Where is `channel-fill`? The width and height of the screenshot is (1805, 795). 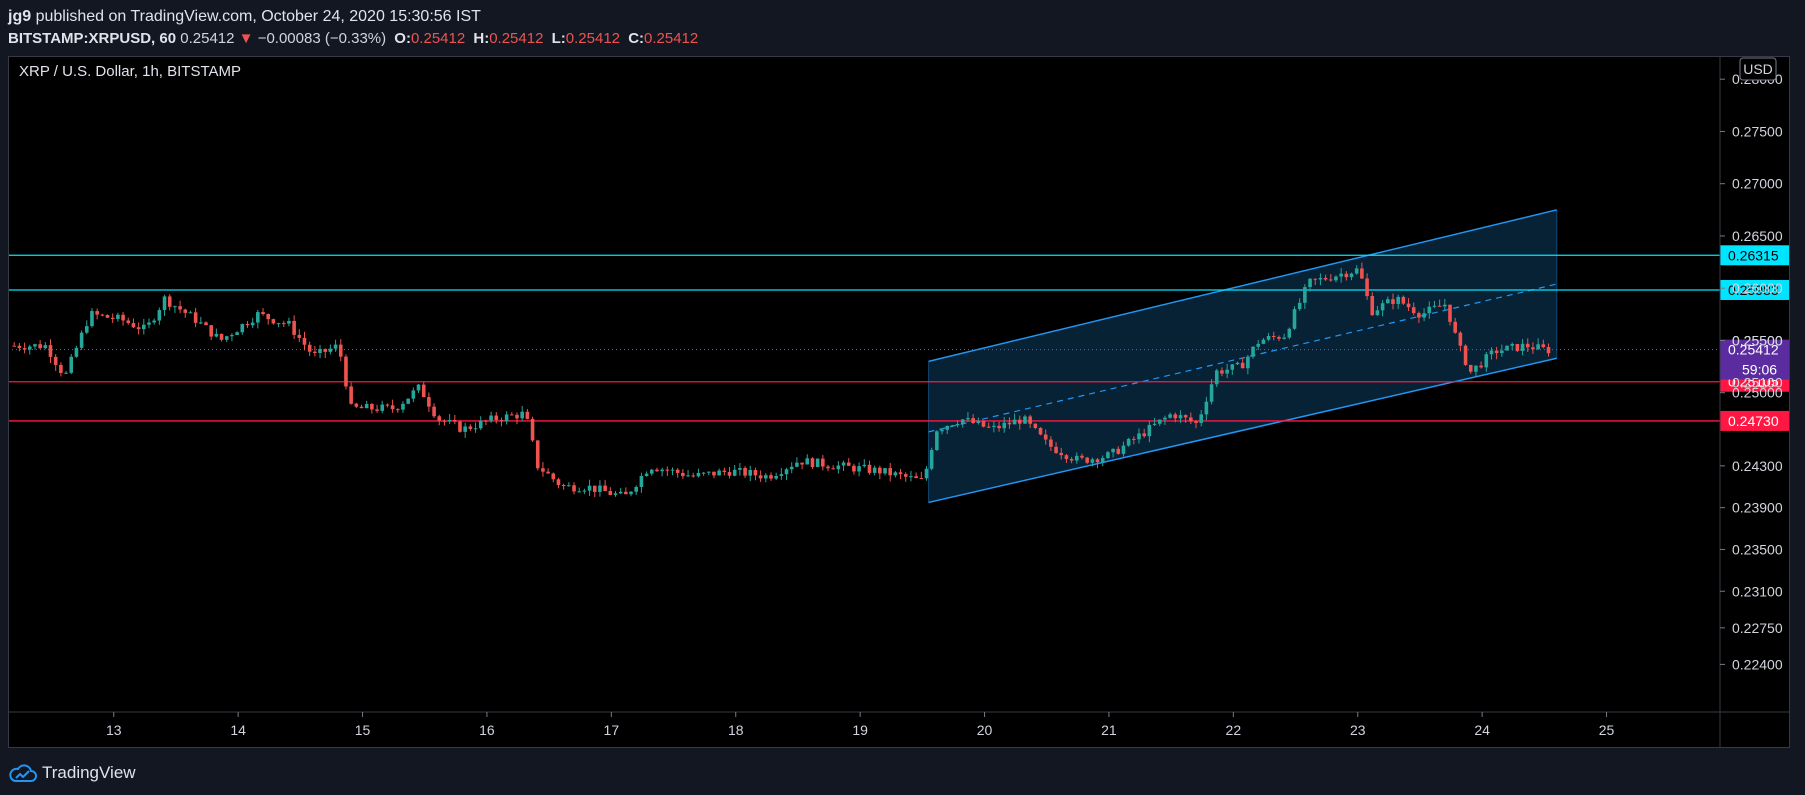 channel-fill is located at coordinates (1242, 356).